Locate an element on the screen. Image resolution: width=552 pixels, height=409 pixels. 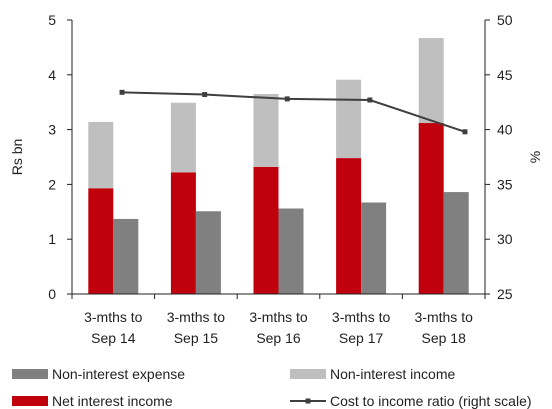
y-right-tick-label-40: 40 is located at coordinates (505, 130).